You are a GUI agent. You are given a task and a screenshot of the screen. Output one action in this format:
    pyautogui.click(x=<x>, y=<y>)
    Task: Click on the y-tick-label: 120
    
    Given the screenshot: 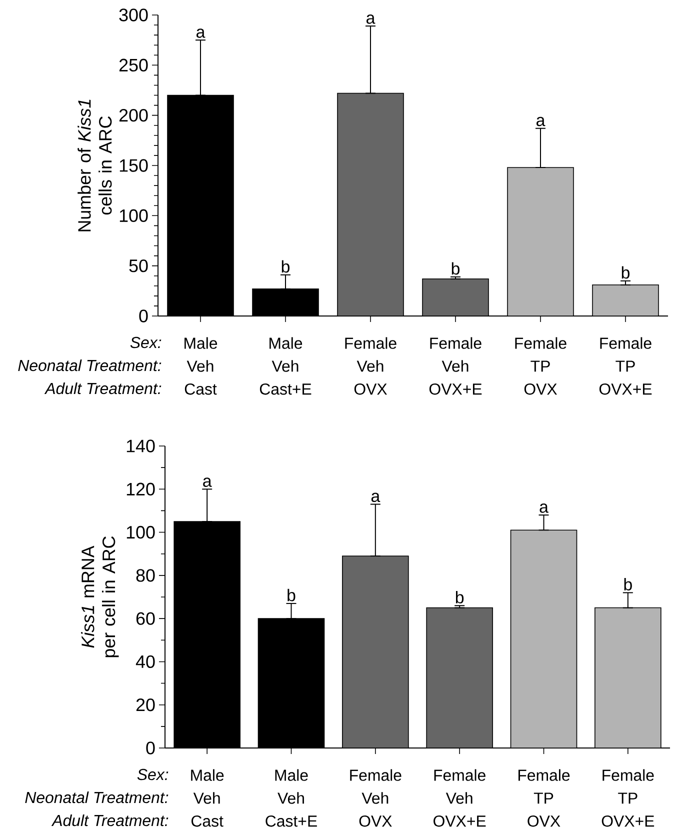 What is the action you would take?
    pyautogui.click(x=140, y=489)
    